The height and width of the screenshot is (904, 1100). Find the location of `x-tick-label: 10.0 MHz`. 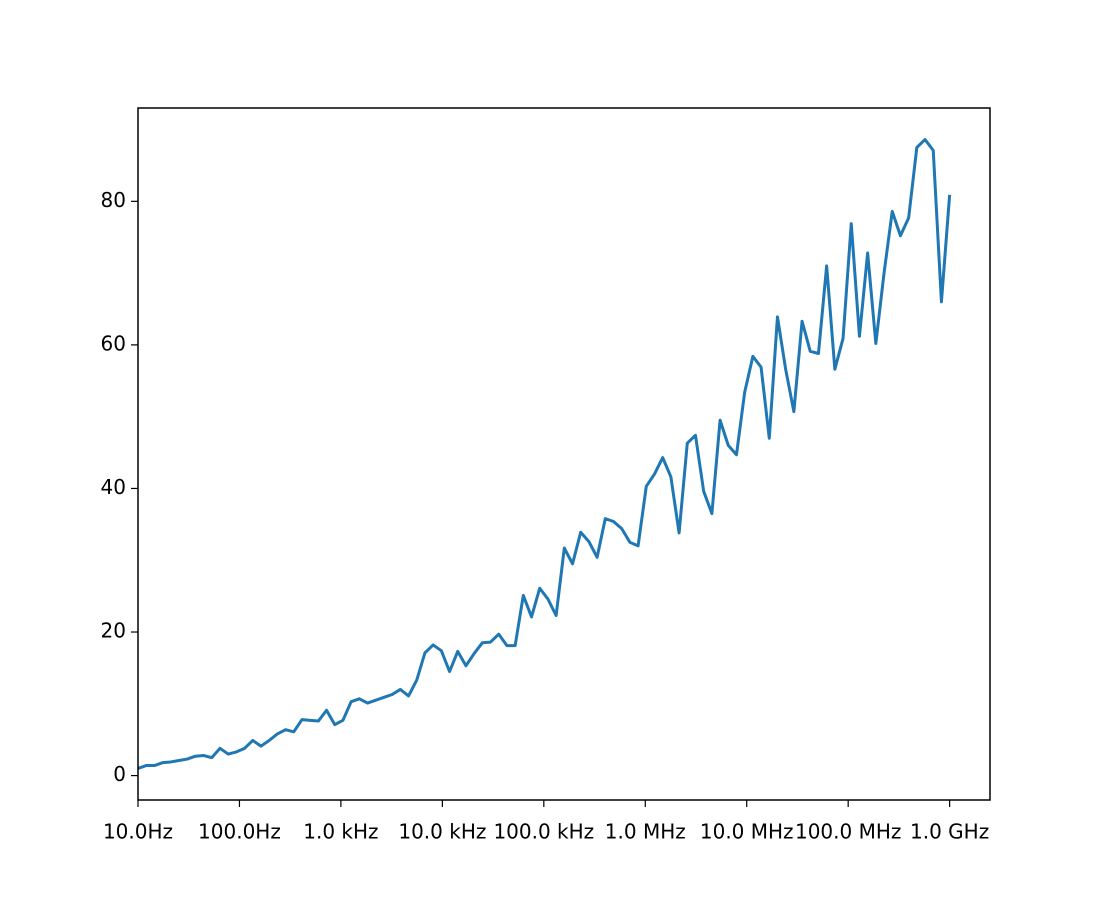

x-tick-label: 10.0 MHz is located at coordinates (747, 832).